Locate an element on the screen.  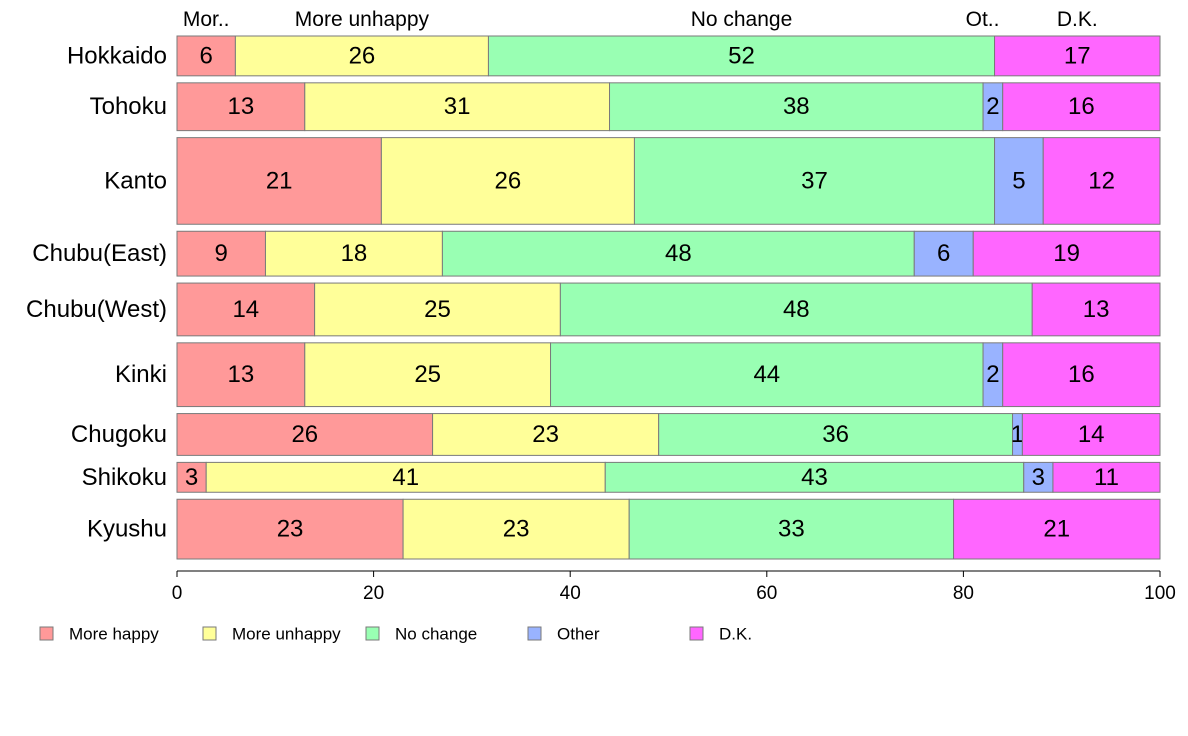
bar-segment-chubu-east-more-happy is located at coordinates (221, 253).